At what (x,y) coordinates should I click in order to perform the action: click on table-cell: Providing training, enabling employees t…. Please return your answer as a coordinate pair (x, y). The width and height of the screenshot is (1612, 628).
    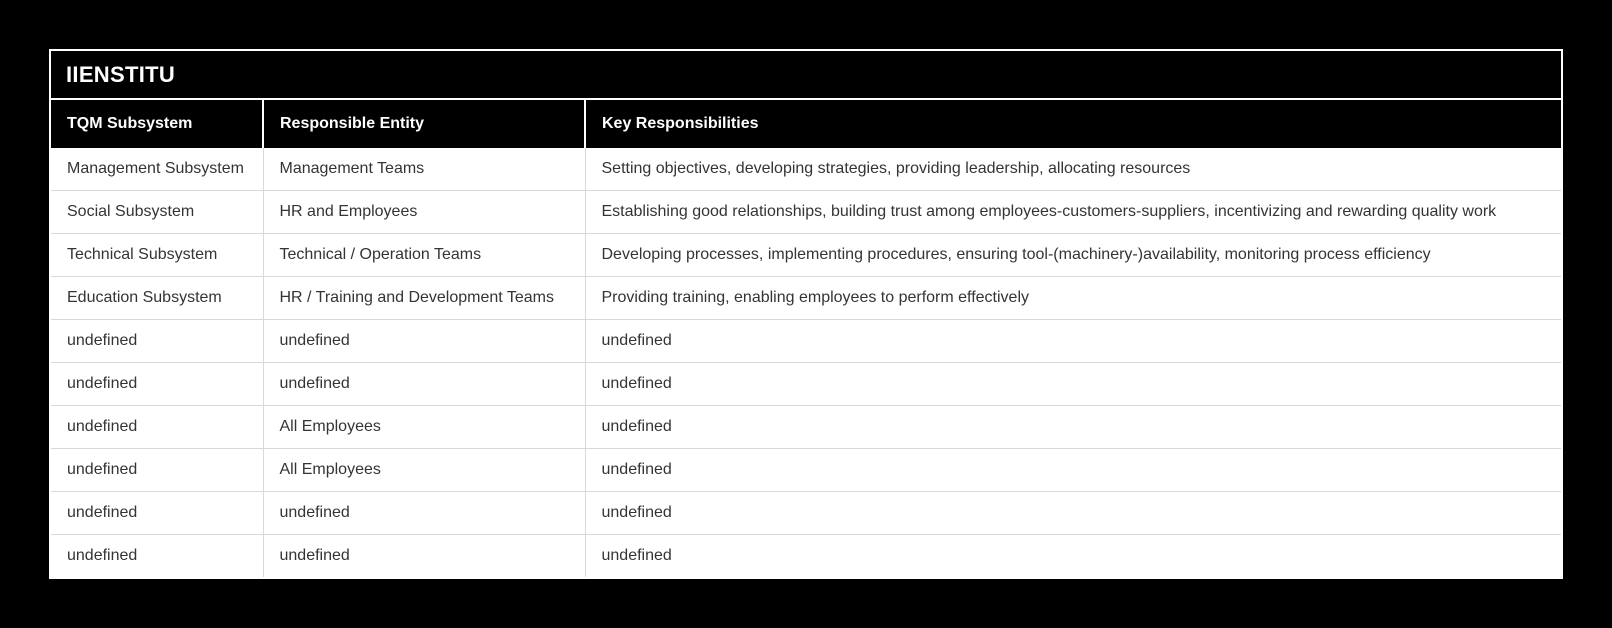
    Looking at the image, I should click on (1072, 298).